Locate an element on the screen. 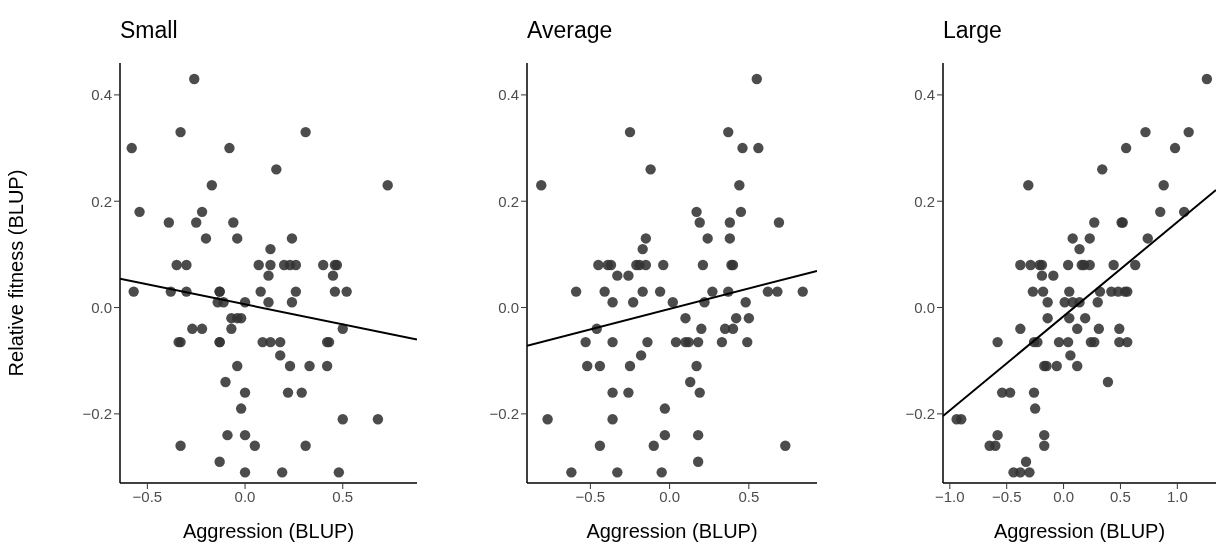 The height and width of the screenshot is (560, 1230). x-tick-label: 1.0 is located at coordinates (1177, 496).